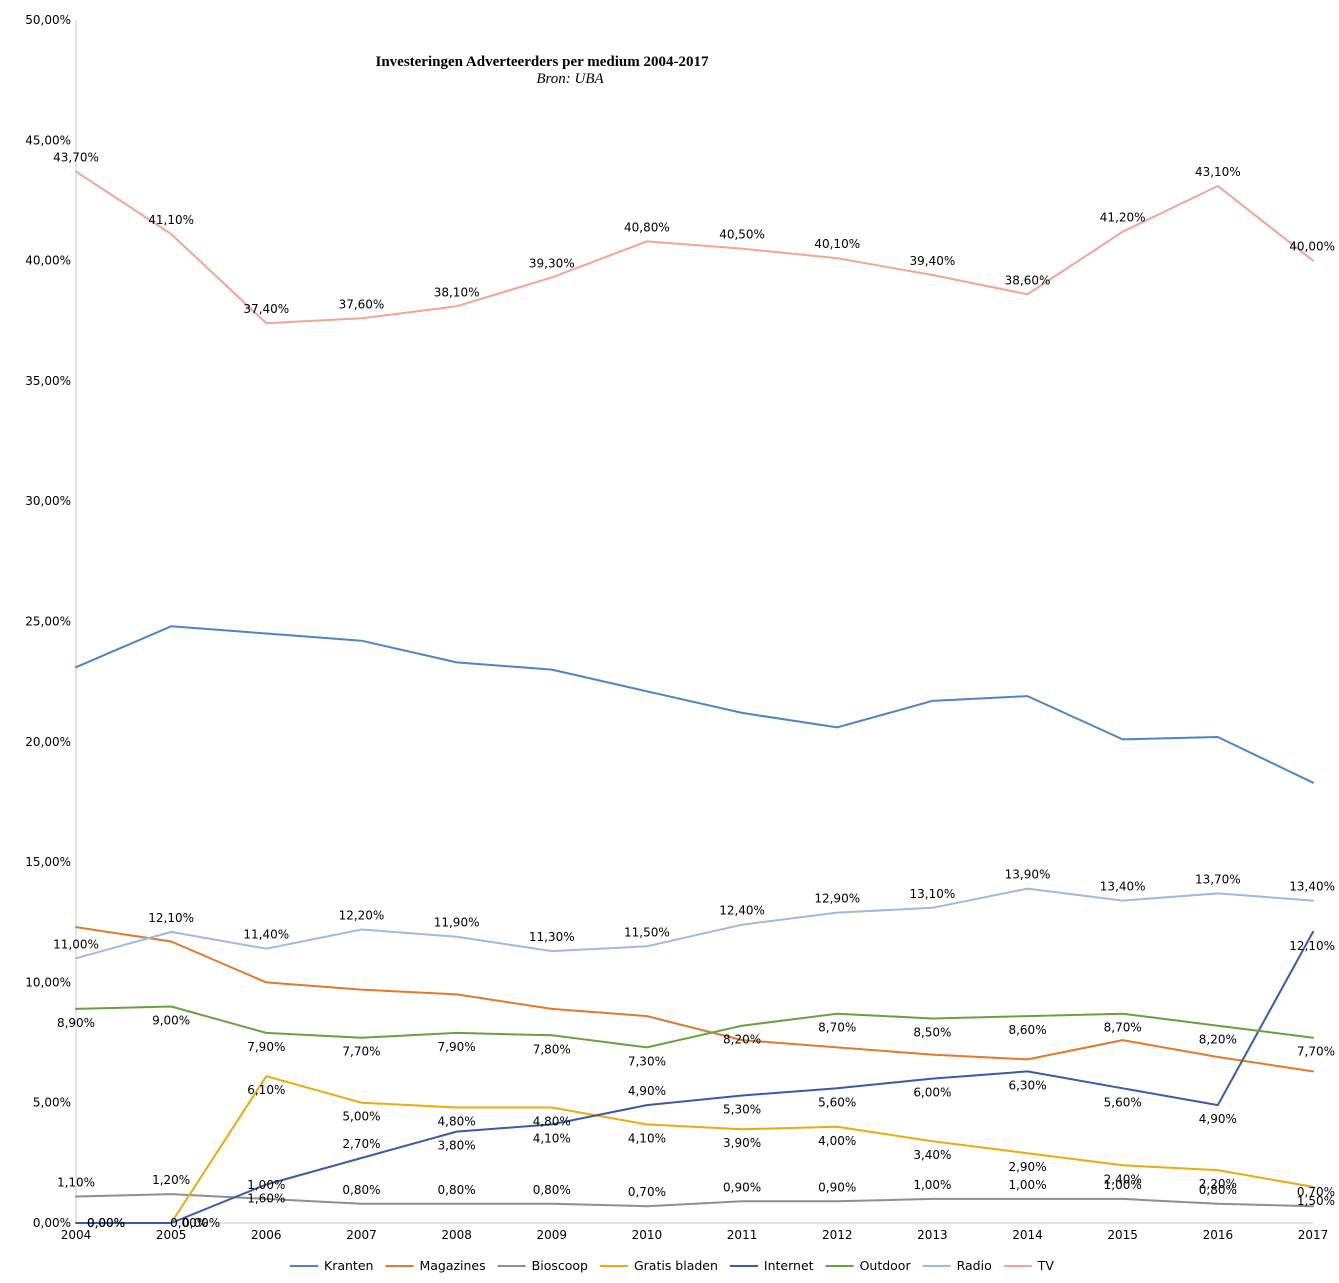  Describe the element at coordinates (837, 1235) in the screenshot. I see `x-tick-label: 2012` at that location.